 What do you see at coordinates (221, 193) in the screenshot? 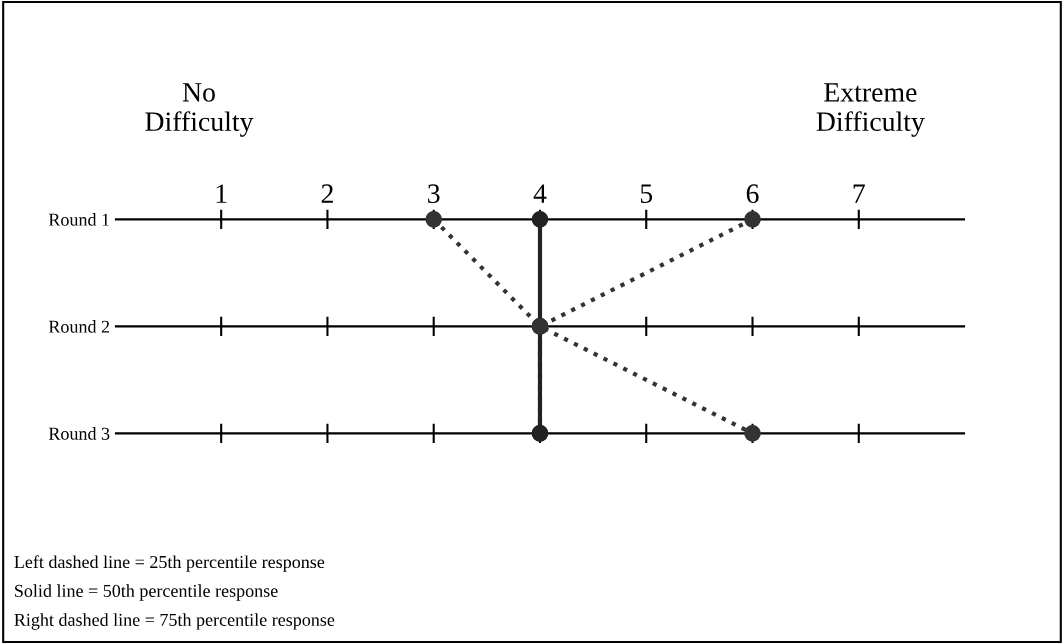
I see `x-tick-label: 1` at bounding box center [221, 193].